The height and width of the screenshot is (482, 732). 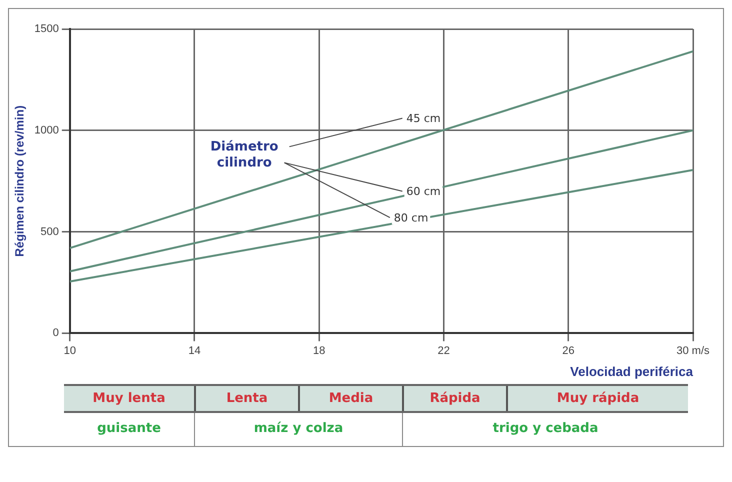 What do you see at coordinates (298, 429) in the screenshot?
I see `text: maíz y colza` at bounding box center [298, 429].